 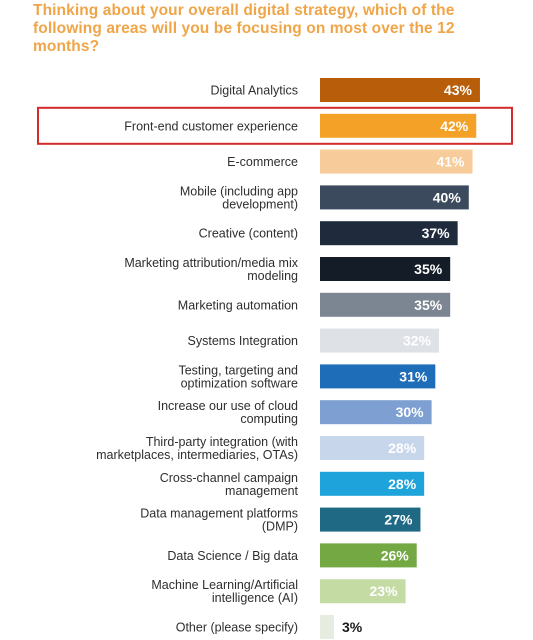 I want to click on category-label-line: Testing, targeting and, so click(x=238, y=370).